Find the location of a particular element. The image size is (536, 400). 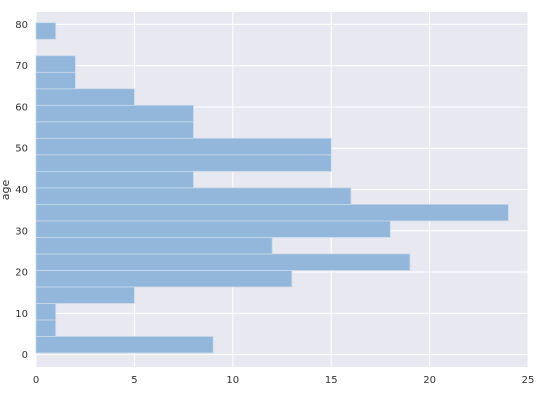

x-tick-label: 15 is located at coordinates (331, 380).